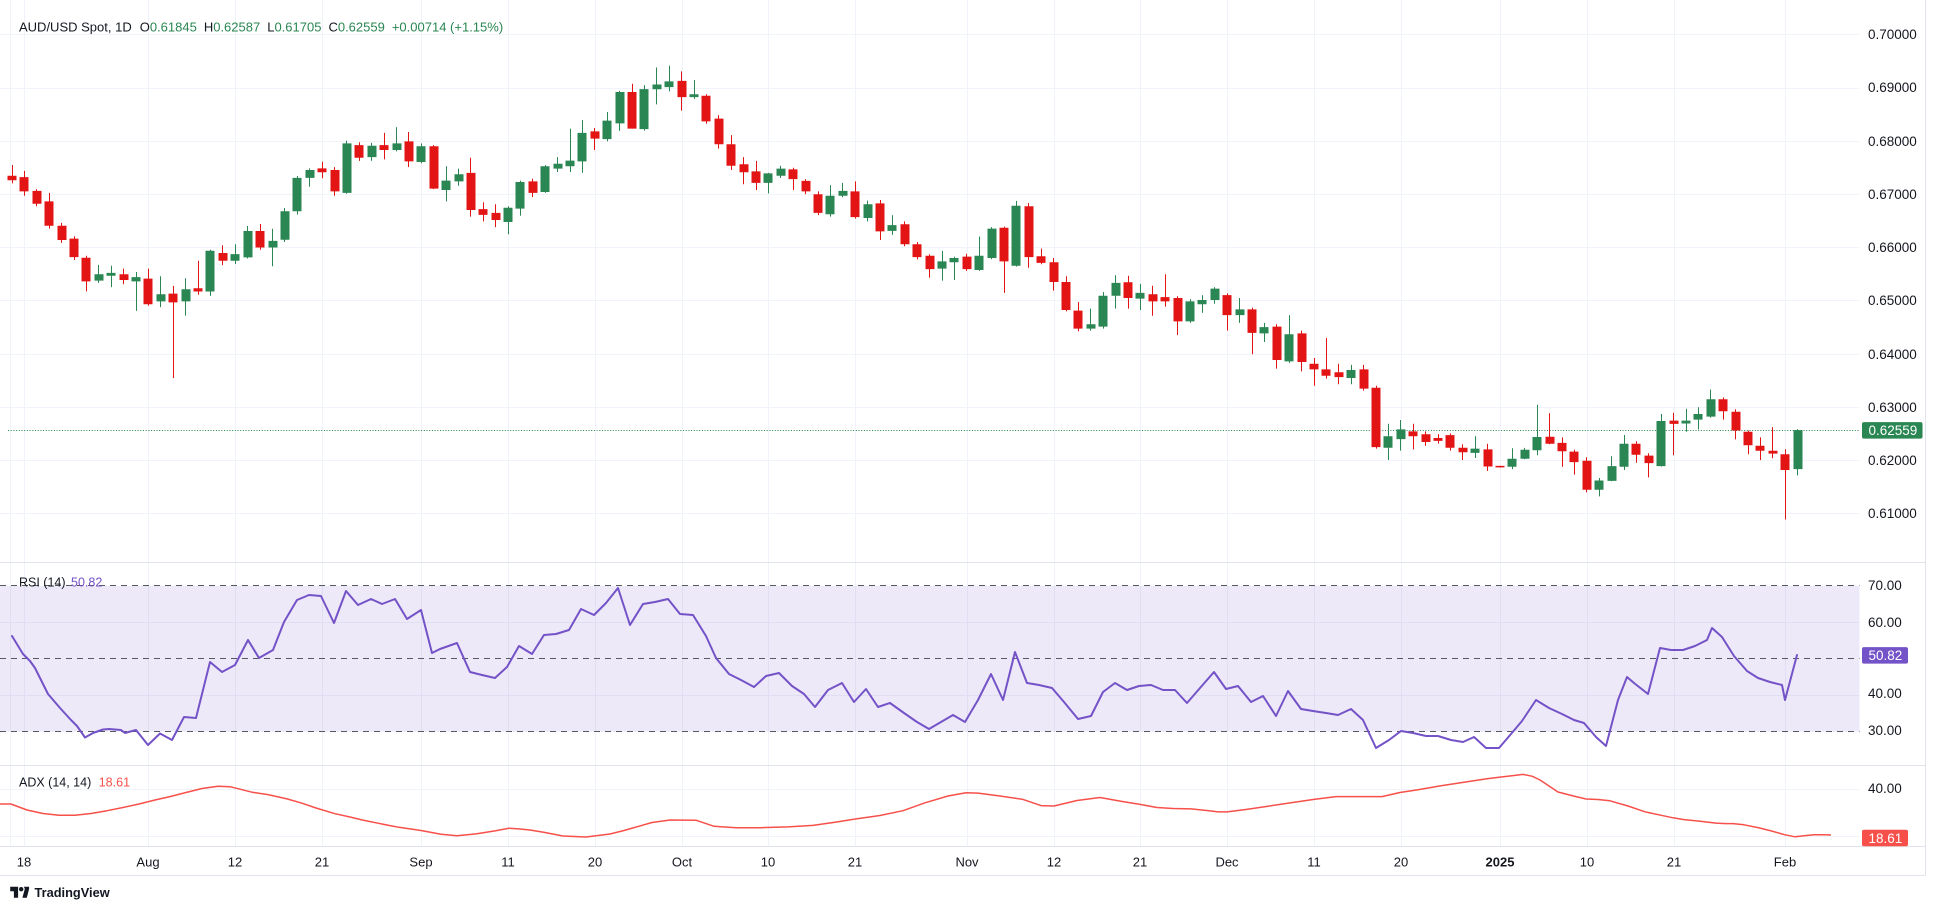  Describe the element at coordinates (1892, 194) in the screenshot. I see `svg-text: 0.67000` at that location.